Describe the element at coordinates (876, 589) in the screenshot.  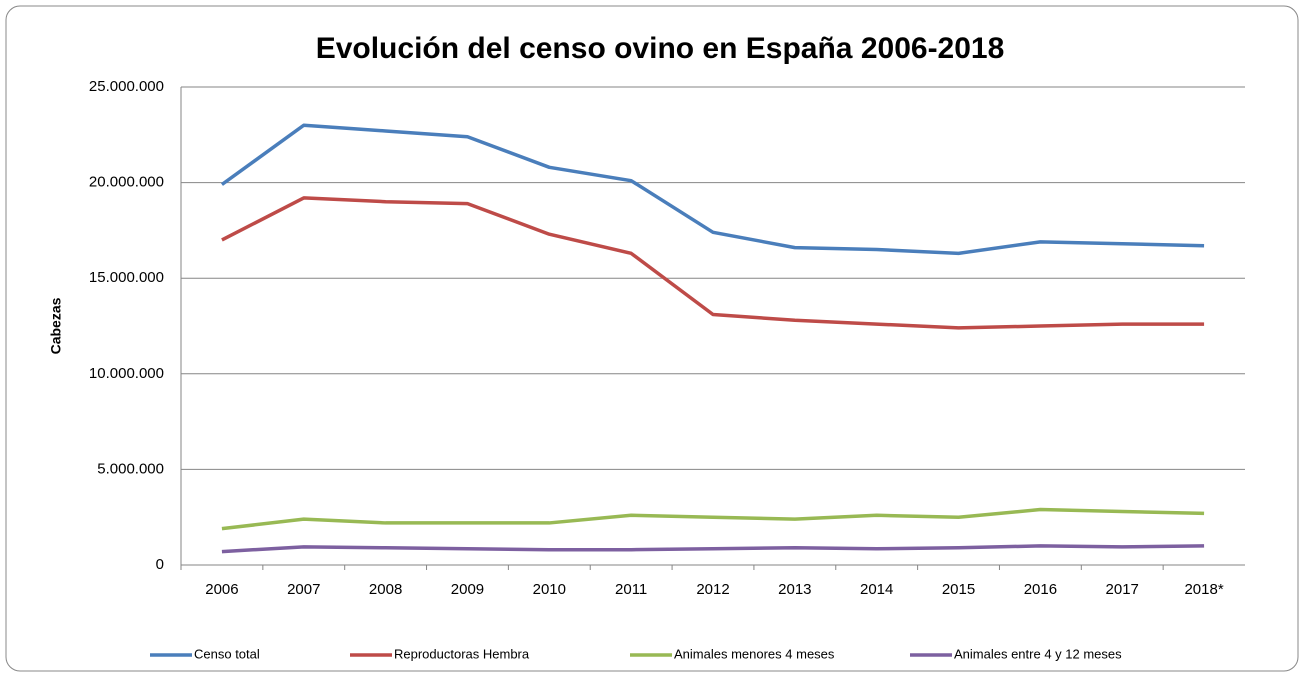
I see `x-tick-label: 2014` at that location.